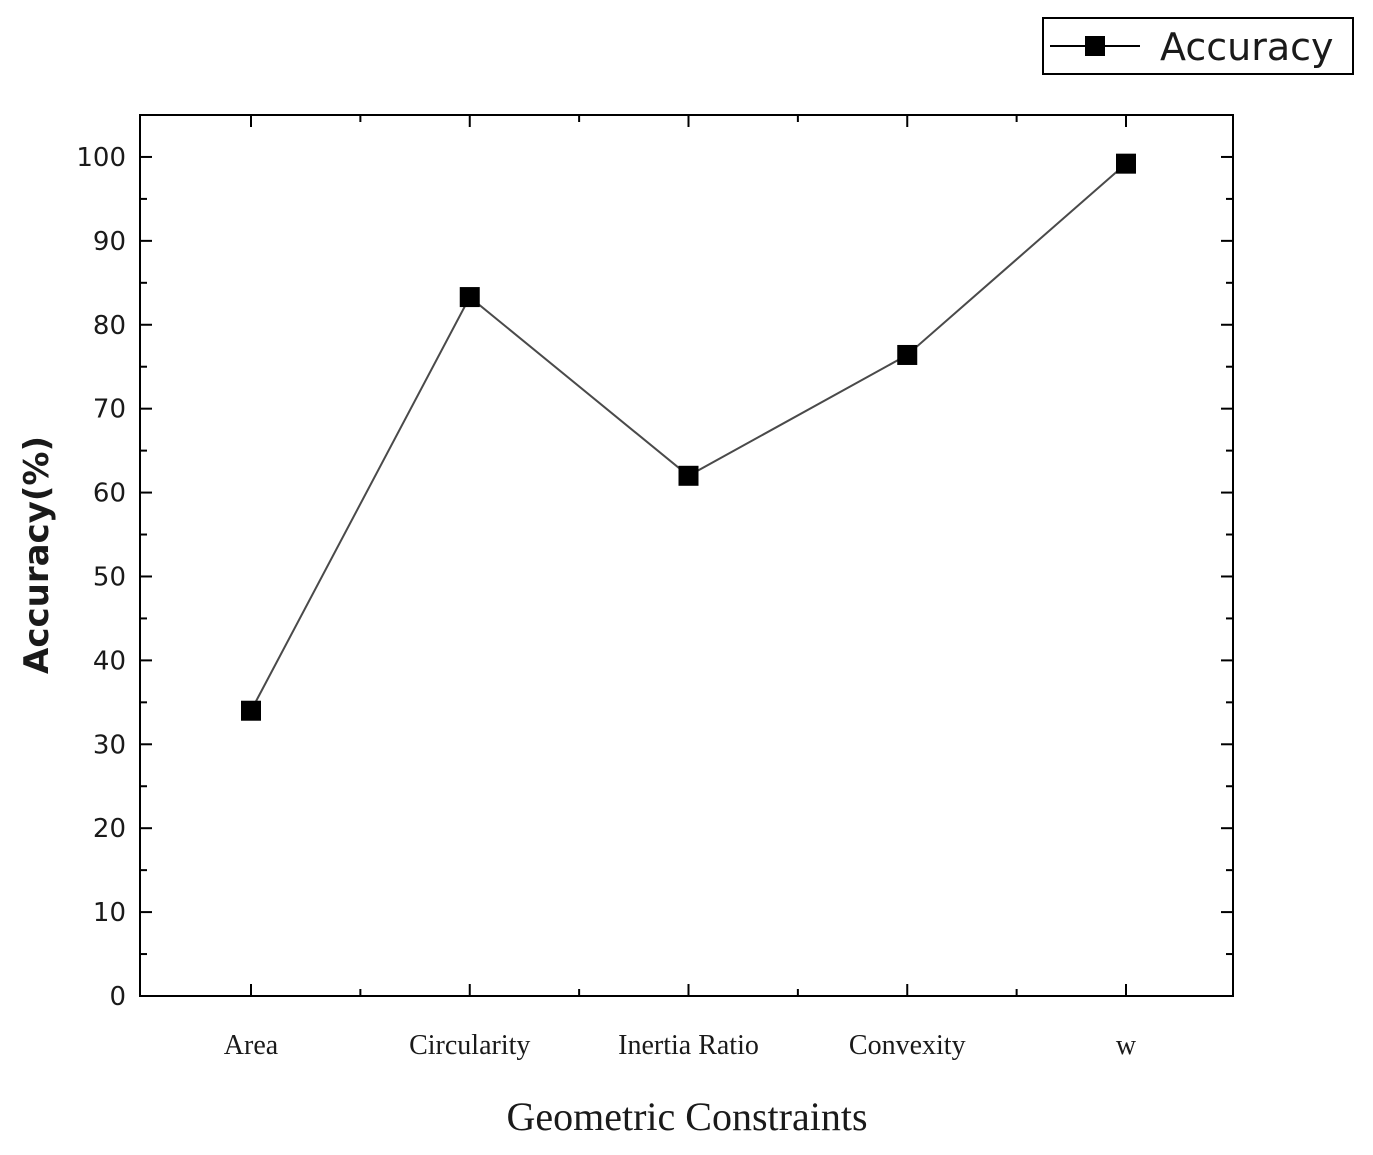 The width and height of the screenshot is (1373, 1155). I want to click on x-tick-label: w, so click(1126, 1045).